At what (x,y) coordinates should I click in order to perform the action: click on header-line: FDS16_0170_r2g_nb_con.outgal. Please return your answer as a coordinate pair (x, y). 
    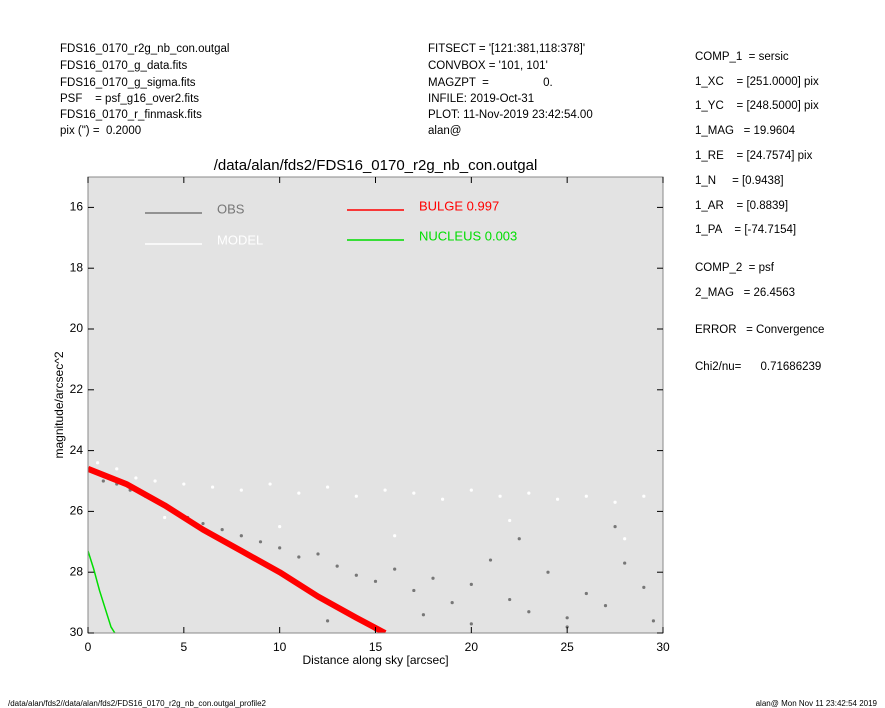
    Looking at the image, I should click on (145, 49).